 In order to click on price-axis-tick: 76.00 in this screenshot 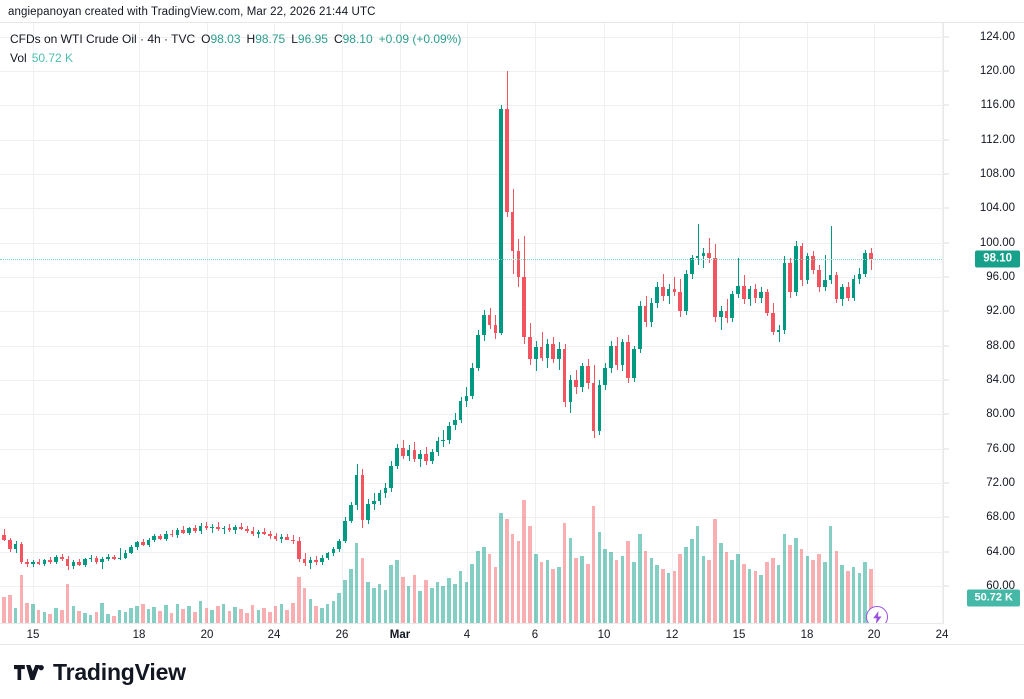, I will do `click(1000, 448)`.